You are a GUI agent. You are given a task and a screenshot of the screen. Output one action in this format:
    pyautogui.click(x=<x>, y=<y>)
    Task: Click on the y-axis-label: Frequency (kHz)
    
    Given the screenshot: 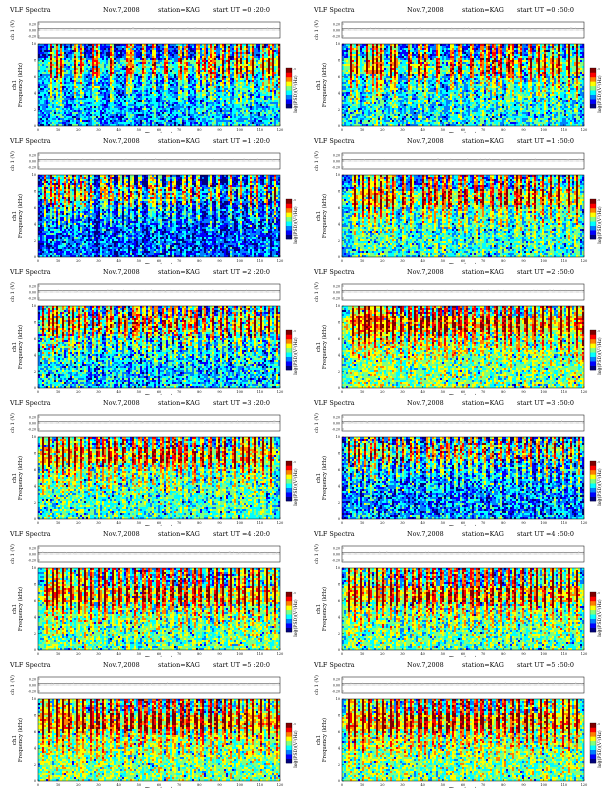 What is the action you would take?
    pyautogui.click(x=324, y=216)
    